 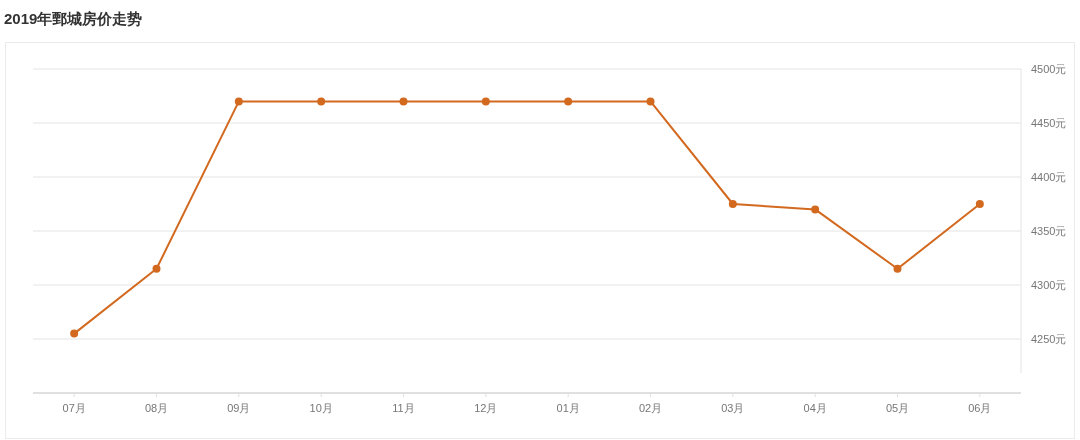 I want to click on x-tick-label: 09月, so click(x=239, y=408).